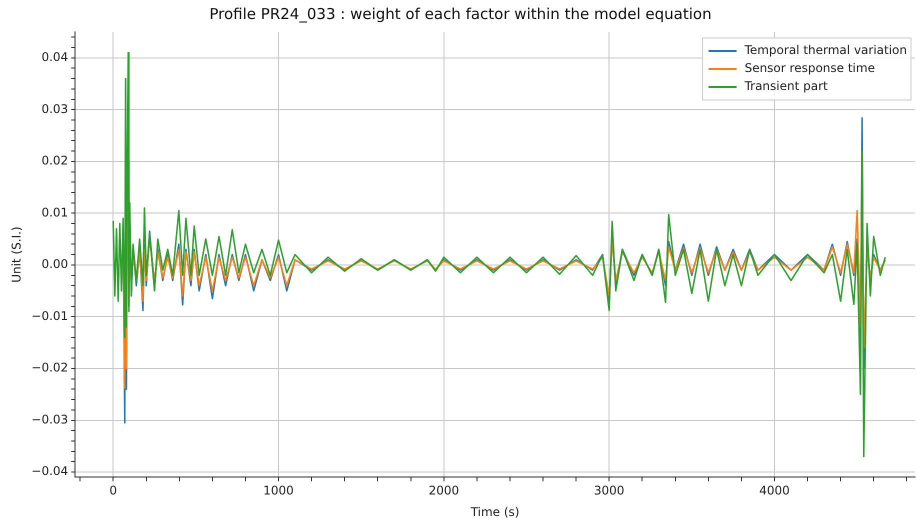 The width and height of the screenshot is (917, 526). What do you see at coordinates (774, 491) in the screenshot?
I see `x-tick-label: 4000` at bounding box center [774, 491].